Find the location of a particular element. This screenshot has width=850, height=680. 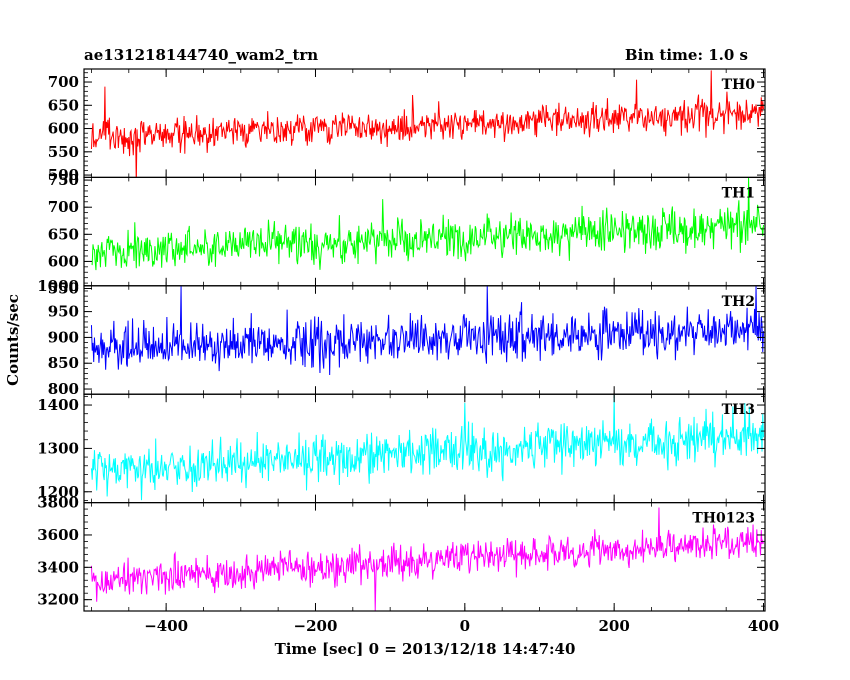

y-tick-label: 1300 is located at coordinates (58, 448).